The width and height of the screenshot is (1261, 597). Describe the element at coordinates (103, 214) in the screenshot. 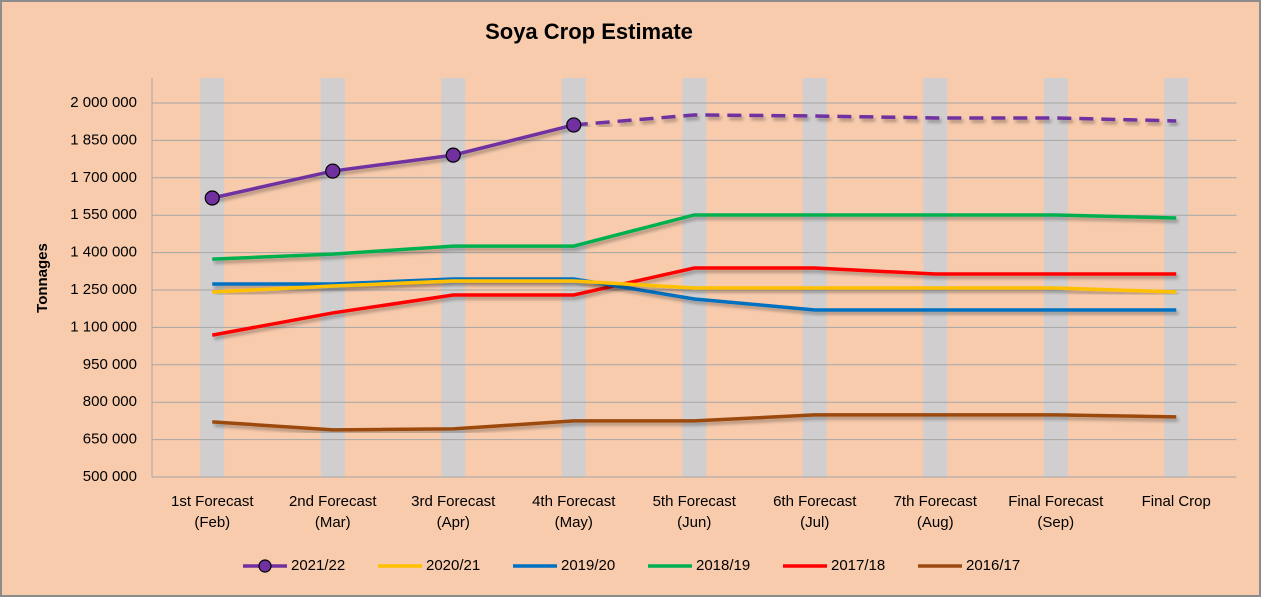

I see `y-tick-label: 1 550 000` at that location.